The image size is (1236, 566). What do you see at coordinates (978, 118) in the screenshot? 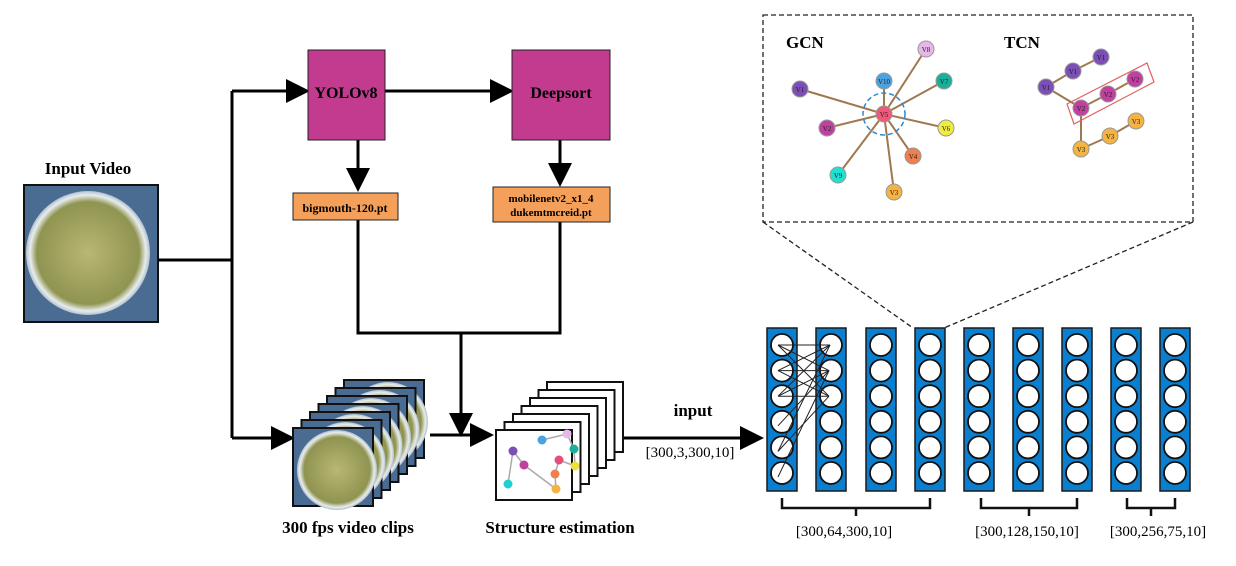
I see `gcn-tcn-detail-box` at bounding box center [978, 118].